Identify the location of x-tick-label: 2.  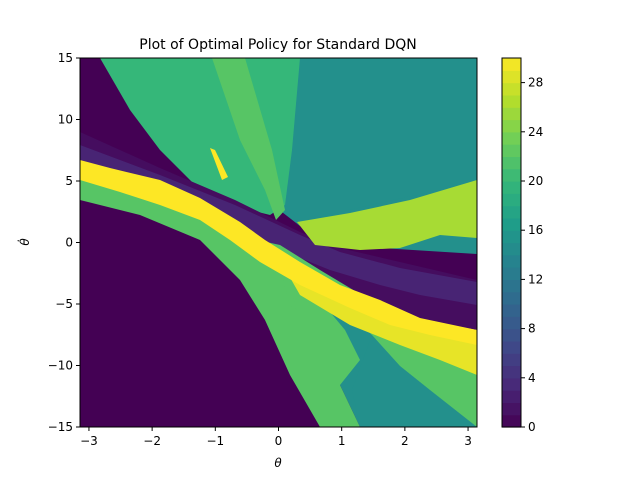
(405, 441).